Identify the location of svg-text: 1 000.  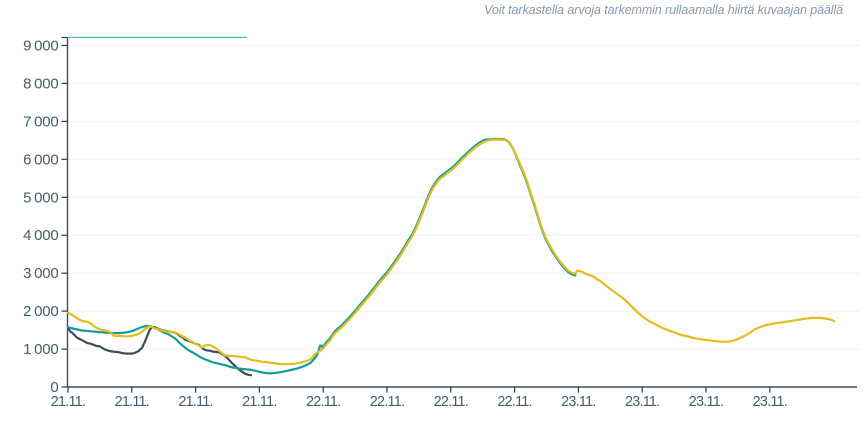
(40, 349).